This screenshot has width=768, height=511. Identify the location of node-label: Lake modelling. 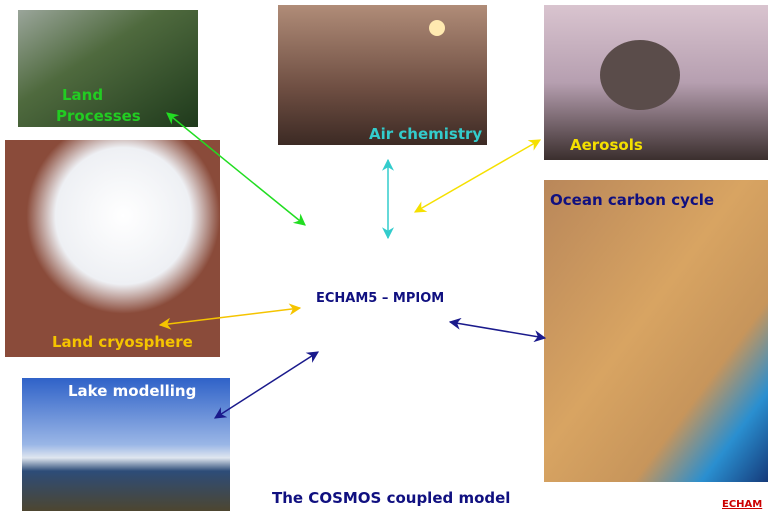
(132, 391).